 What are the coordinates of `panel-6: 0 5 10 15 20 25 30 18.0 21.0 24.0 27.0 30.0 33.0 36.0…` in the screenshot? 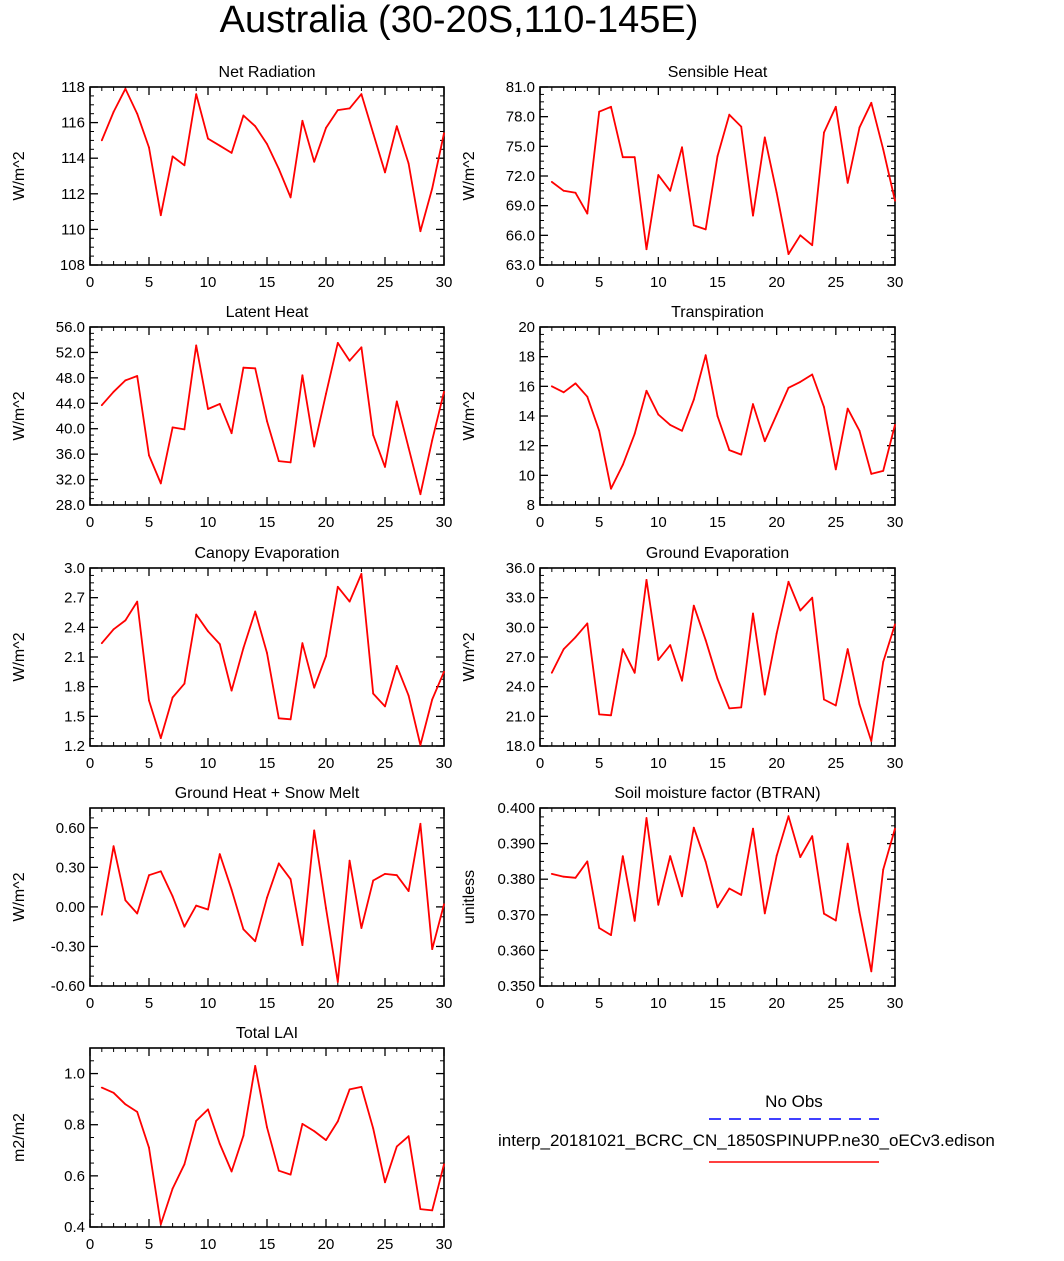 It's located at (682, 658).